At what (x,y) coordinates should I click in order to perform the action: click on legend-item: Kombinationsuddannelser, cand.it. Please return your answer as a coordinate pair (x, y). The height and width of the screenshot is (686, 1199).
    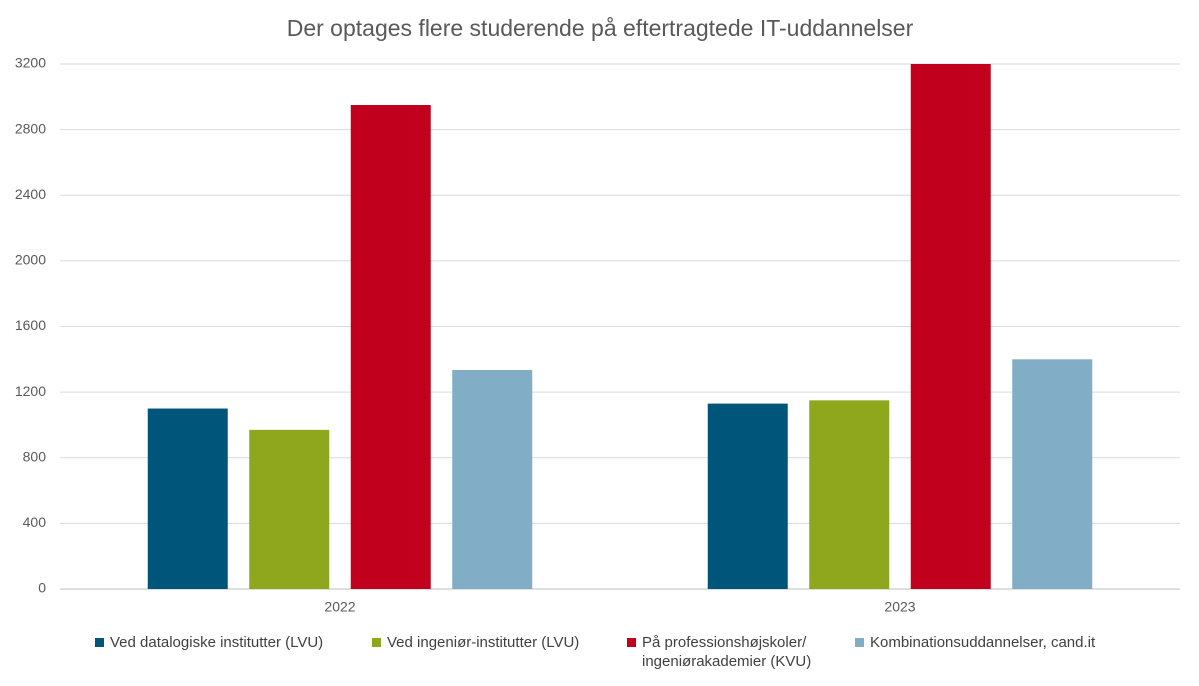
    Looking at the image, I should click on (1005, 642).